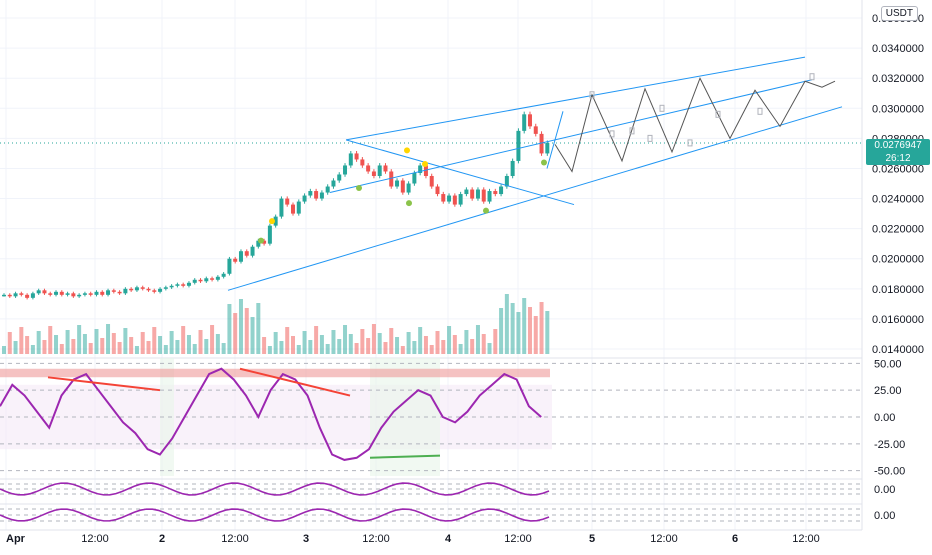  I want to click on time-axis: Apr 12:00 2 12:00 3 12:00 4 12:00 5 12:00 6 12:00, so click(431, 537).